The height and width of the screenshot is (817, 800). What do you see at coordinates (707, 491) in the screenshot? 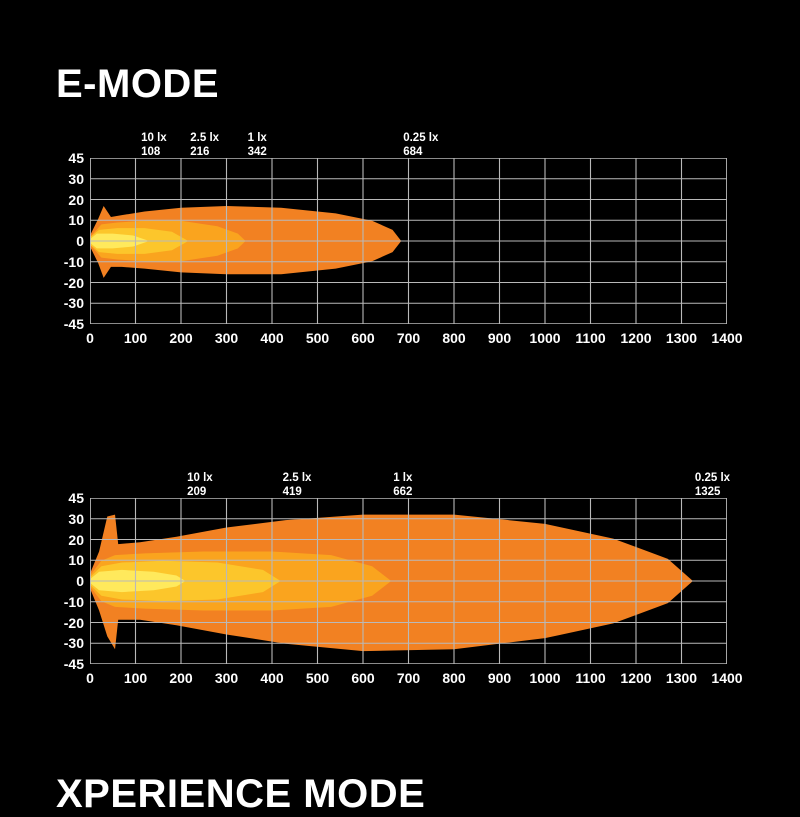
I see `lux-distance: 1325` at bounding box center [707, 491].